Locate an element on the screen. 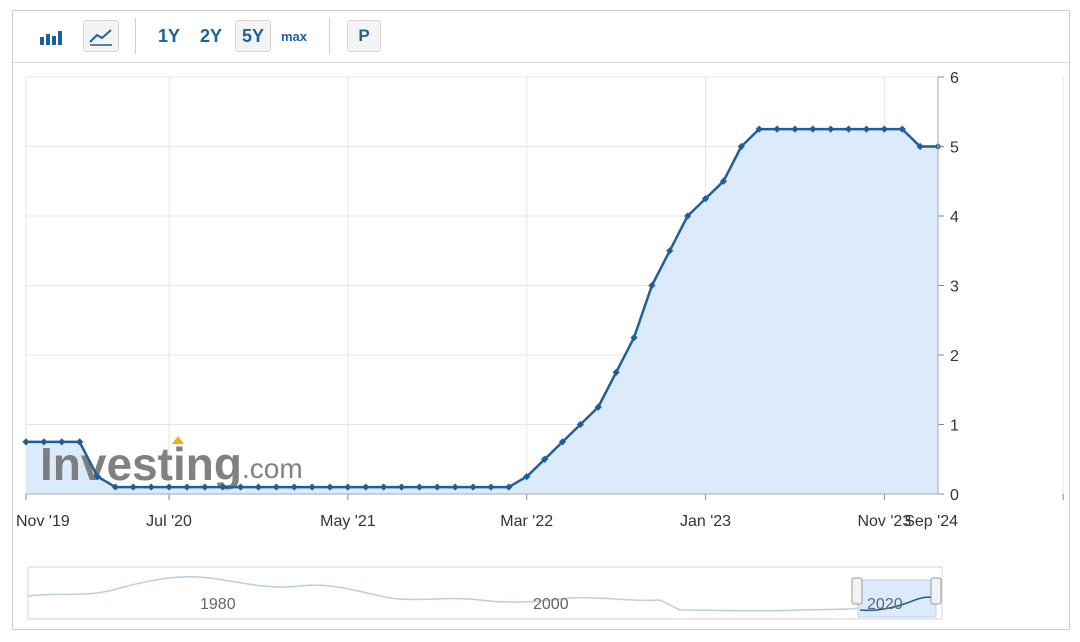  watermark-suffix: .com is located at coordinates (272, 468).